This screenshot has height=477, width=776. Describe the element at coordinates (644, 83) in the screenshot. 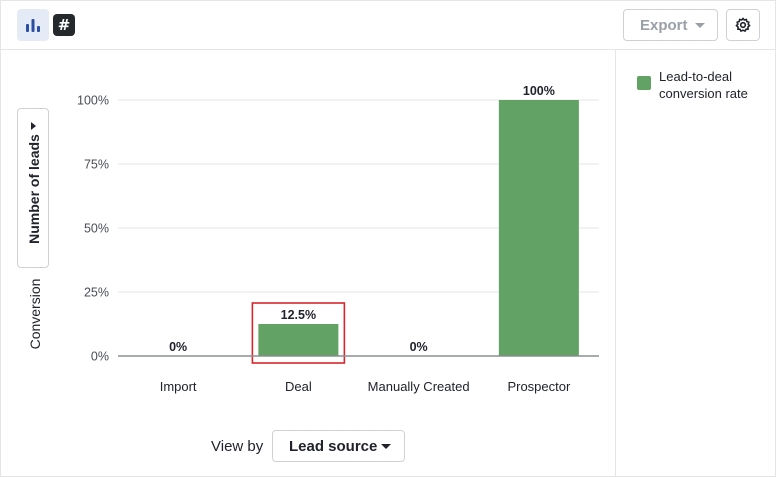

I see `legend-swatch` at that location.